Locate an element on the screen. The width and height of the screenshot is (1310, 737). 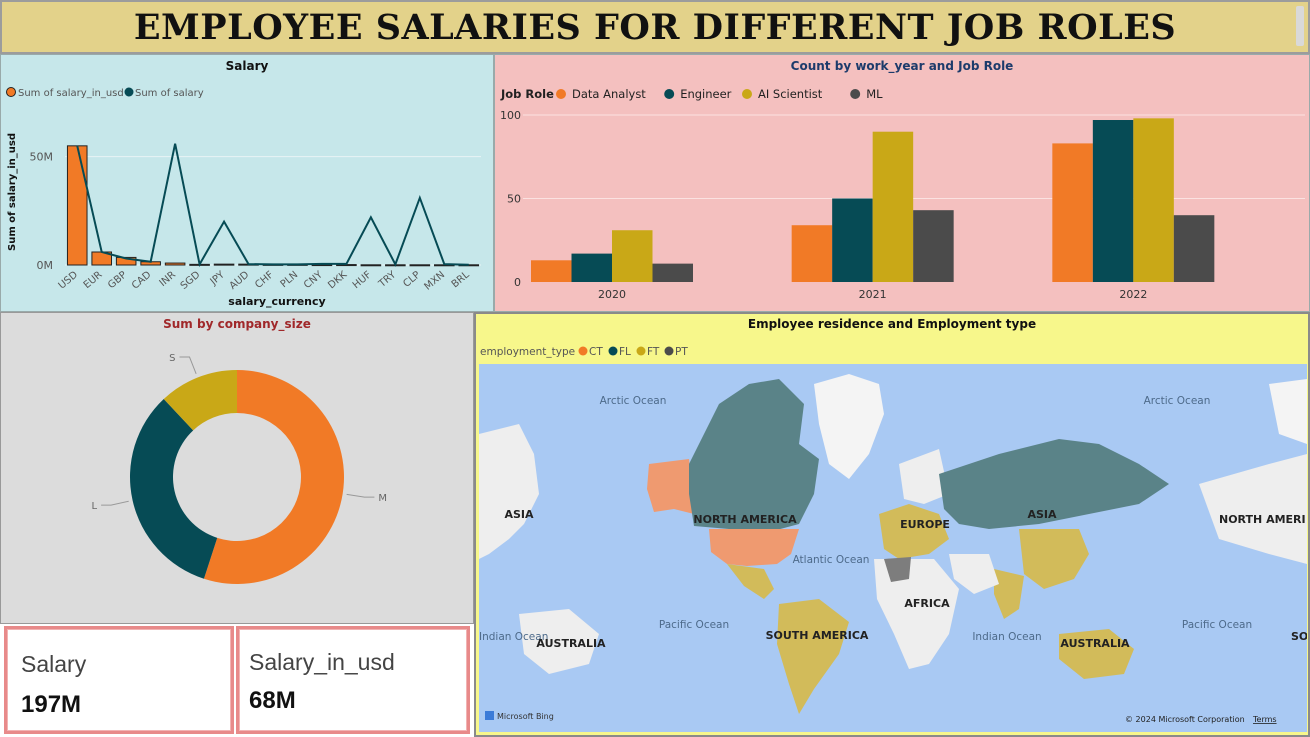
label-north-america-right: NORTH AMERI is located at coordinates (1262, 519).